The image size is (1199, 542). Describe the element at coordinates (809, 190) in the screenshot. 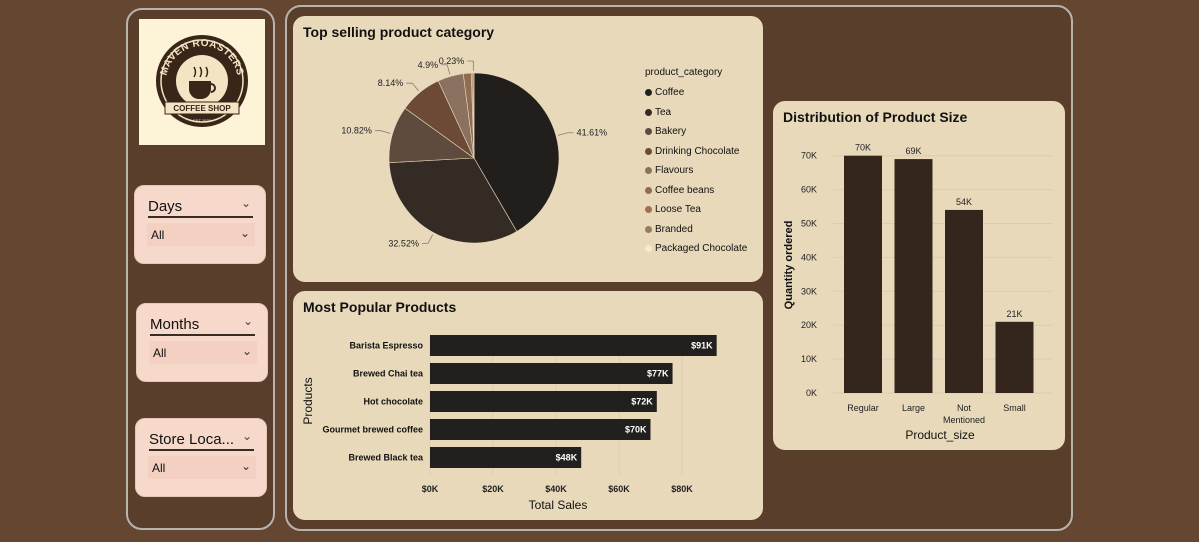

I see `y-tick-label: 60K` at that location.